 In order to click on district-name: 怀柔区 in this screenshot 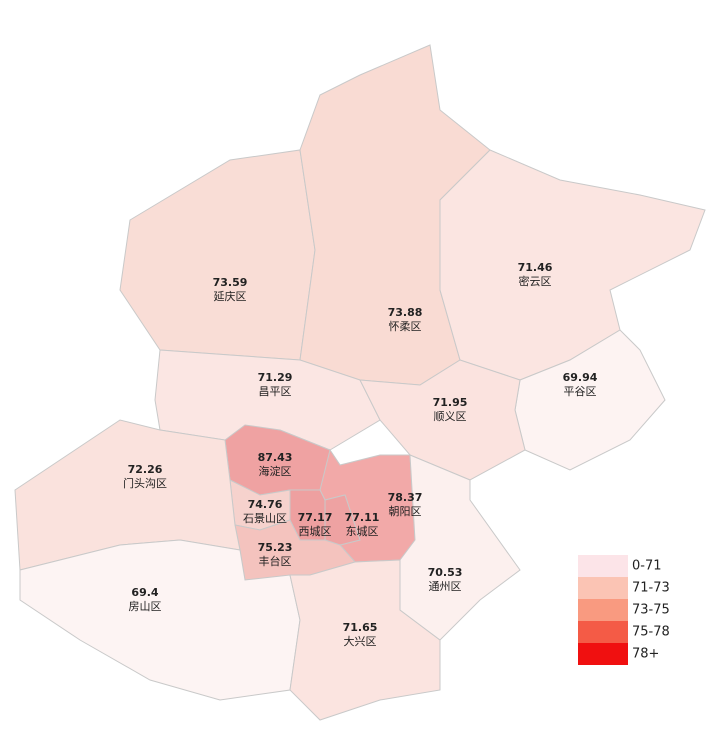, I will do `click(405, 326)`.